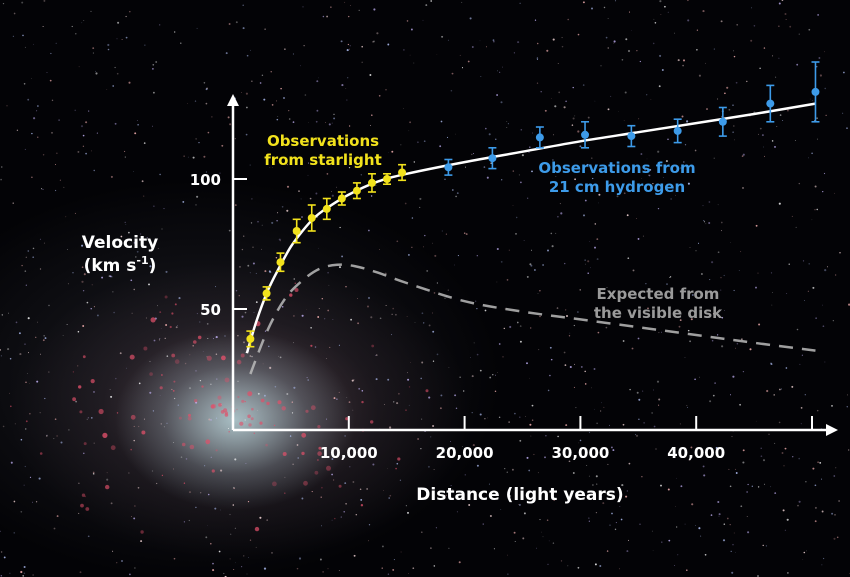  What do you see at coordinates (532, 319) in the screenshot?
I see `expected-curve` at bounding box center [532, 319].